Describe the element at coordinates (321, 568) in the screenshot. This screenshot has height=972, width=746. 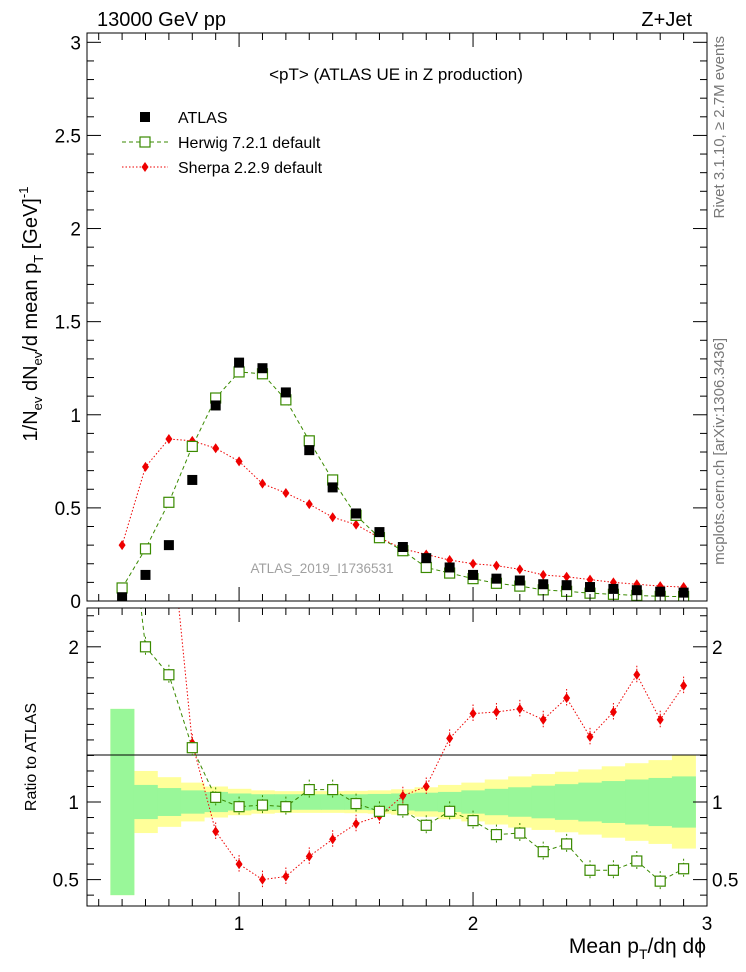
I see `watermark: ATLAS_2019_I1736531` at that location.